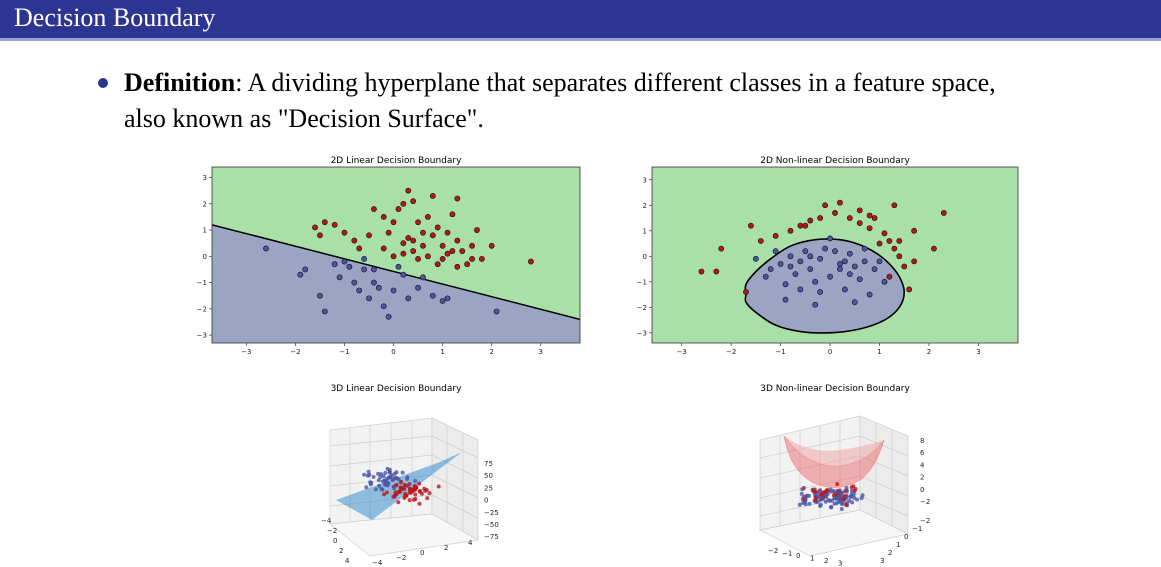  Describe the element at coordinates (103, 83) in the screenshot. I see `bullet-icon` at that location.